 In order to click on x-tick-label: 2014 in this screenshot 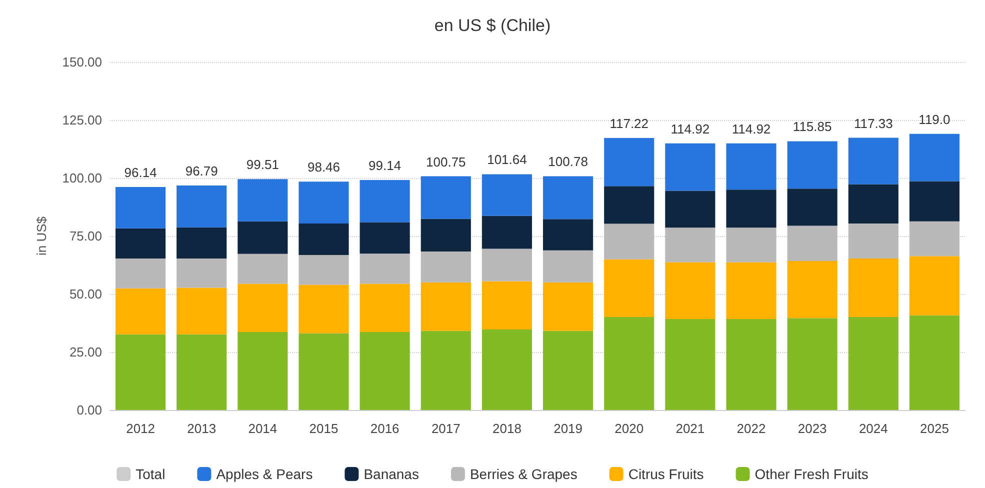, I will do `click(263, 428)`.